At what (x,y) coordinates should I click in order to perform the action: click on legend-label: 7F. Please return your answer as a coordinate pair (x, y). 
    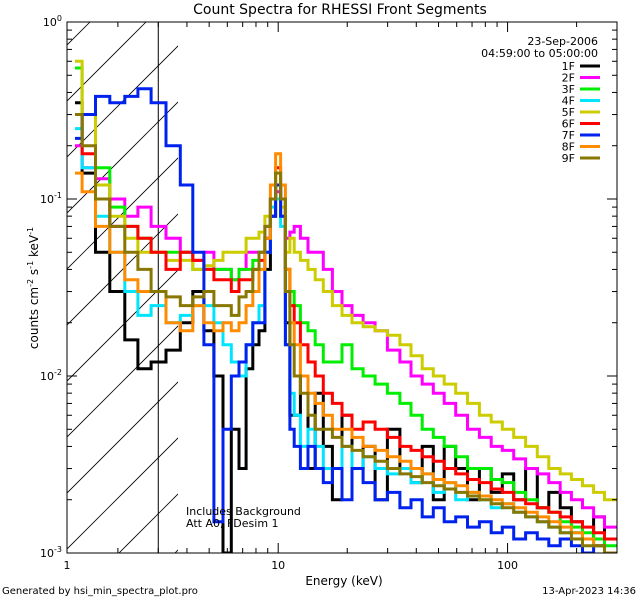
    Looking at the image, I should click on (568, 135).